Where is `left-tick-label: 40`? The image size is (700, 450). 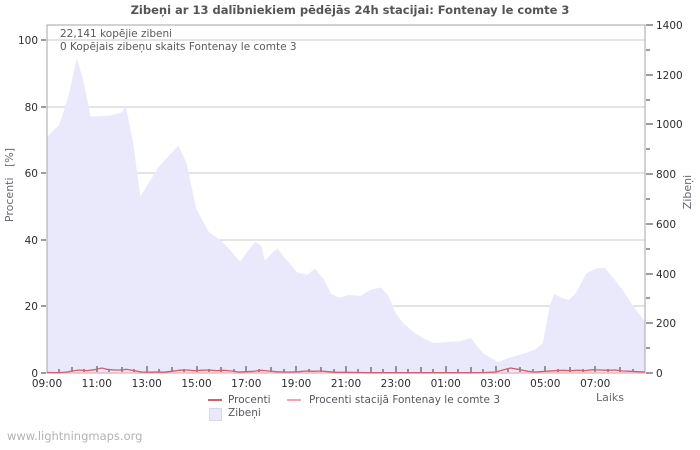 left-tick-label: 40 is located at coordinates (31, 241).